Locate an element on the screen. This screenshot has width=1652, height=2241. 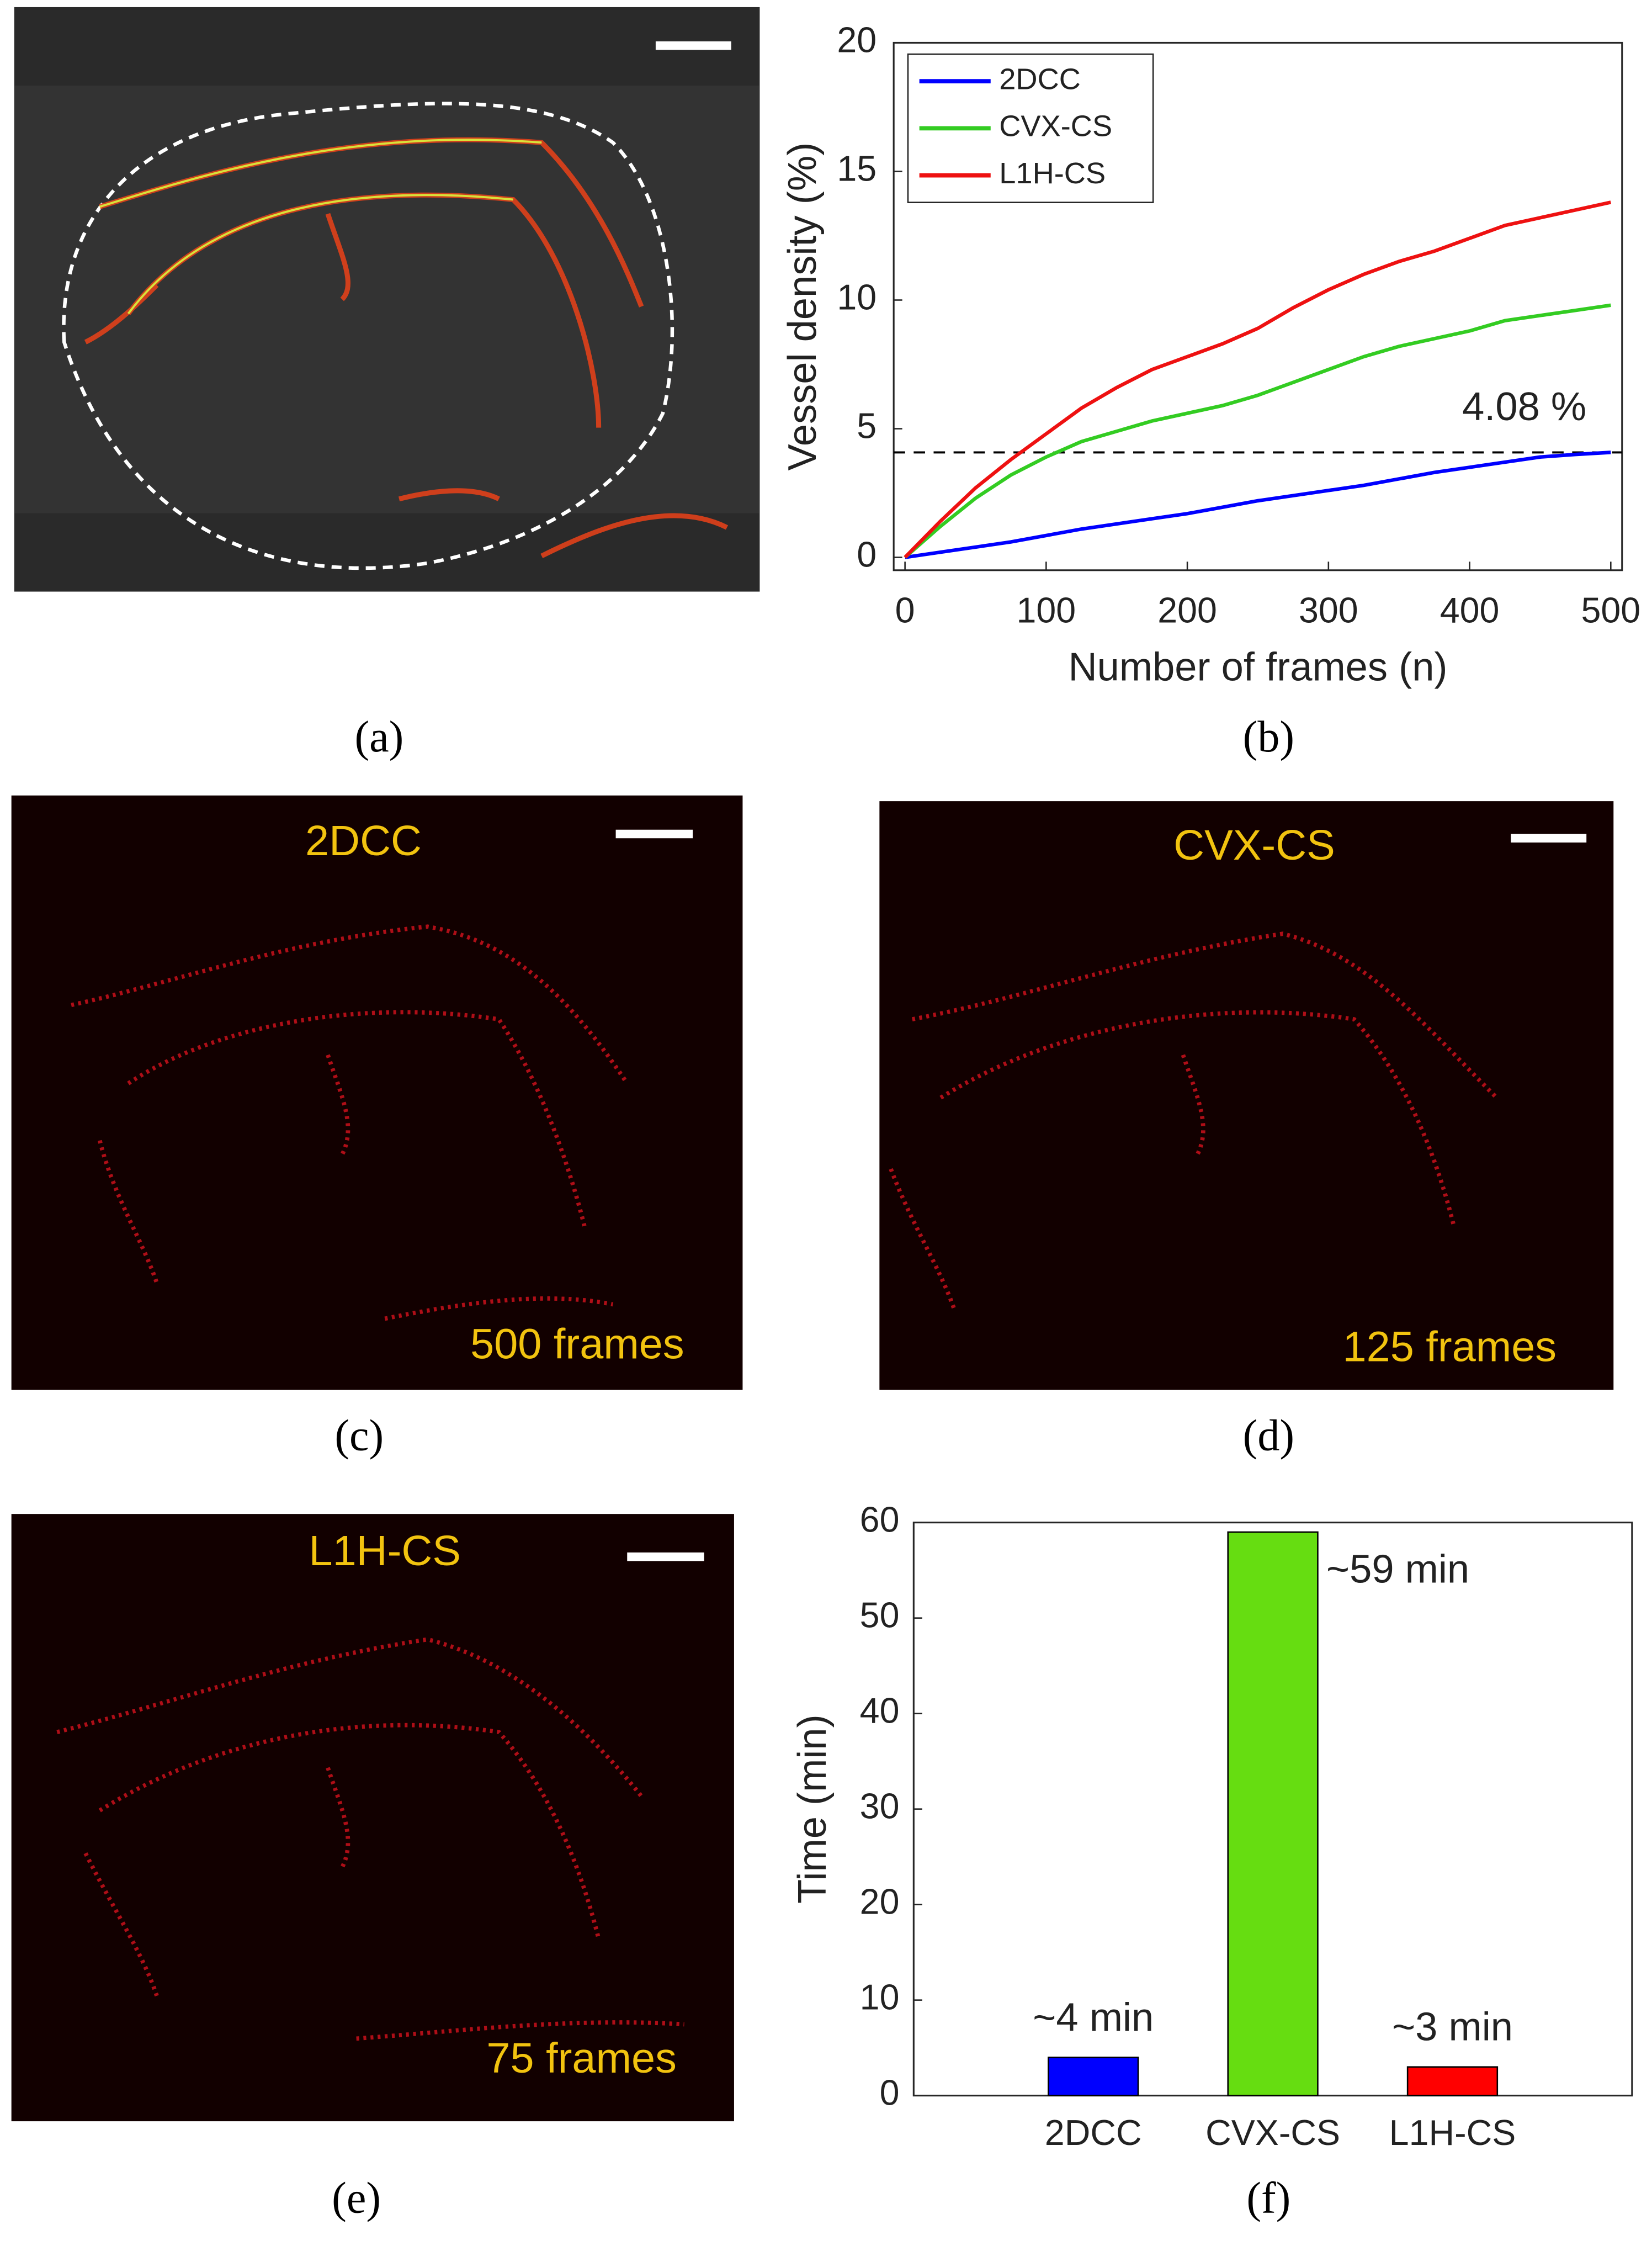
panel-label: (c) is located at coordinates (359, 1436).